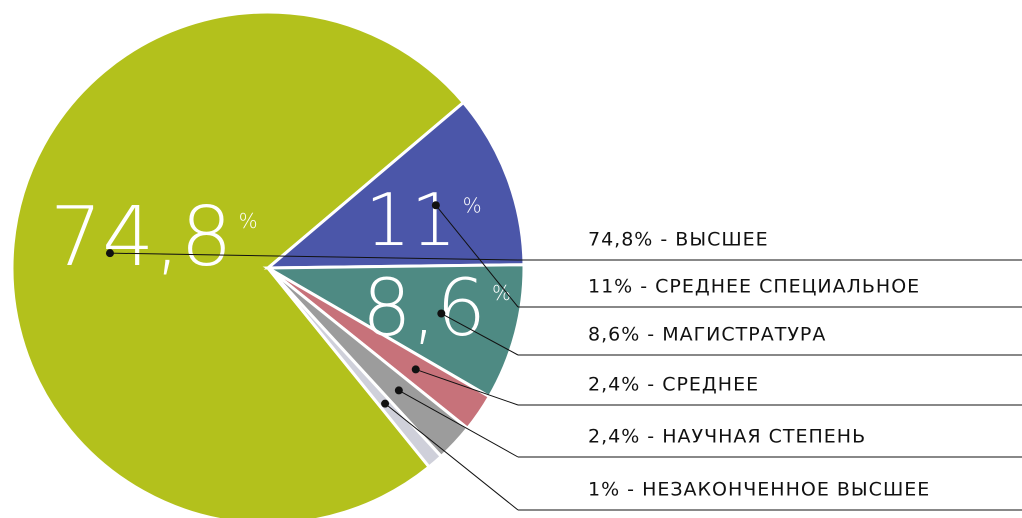 The image size is (1022, 518). Describe the element at coordinates (754, 287) in the screenshot. I see `legend-label: 11% - СРЕДНЕЕ СПЕЦИАЛЬНОЕ` at that location.